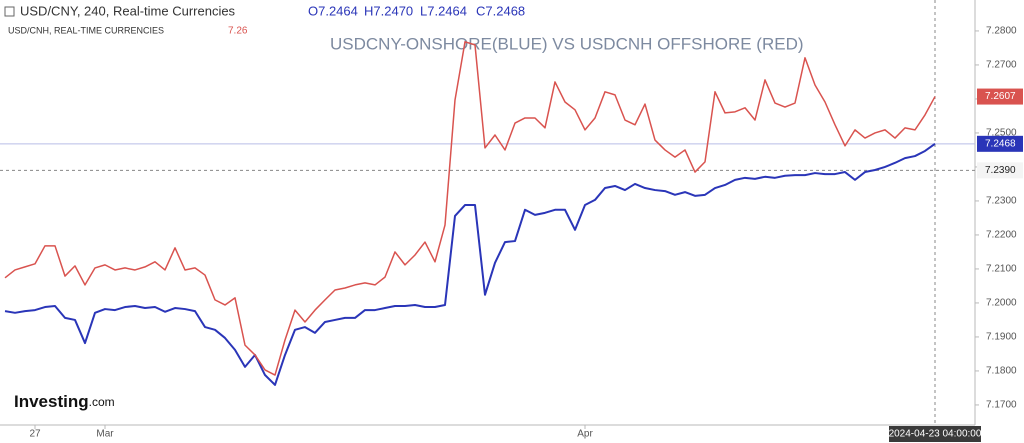  I want to click on ohlc-value: C7.2468, so click(500, 10).